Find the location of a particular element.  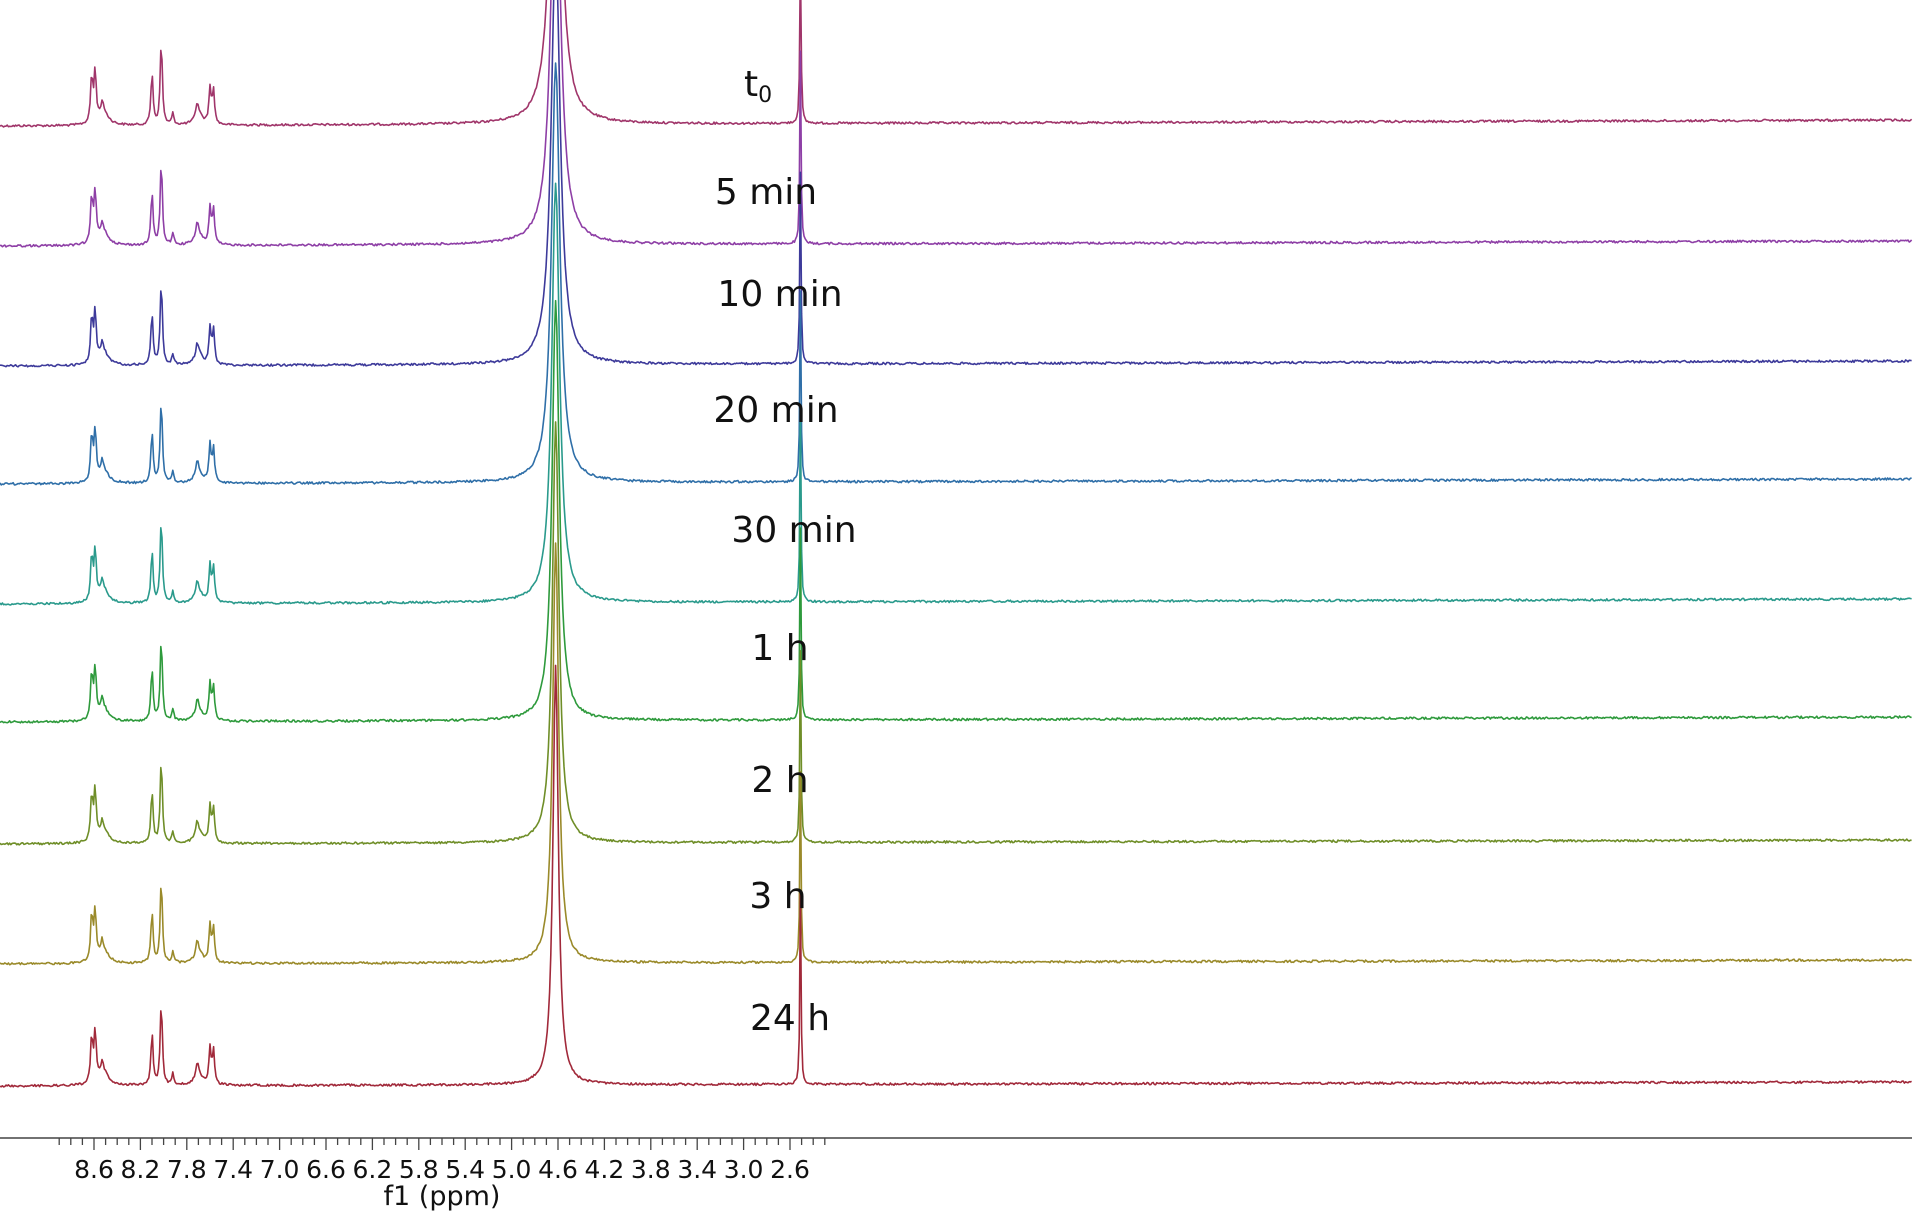

spectrum-label-main: 20 min is located at coordinates (775, 410).